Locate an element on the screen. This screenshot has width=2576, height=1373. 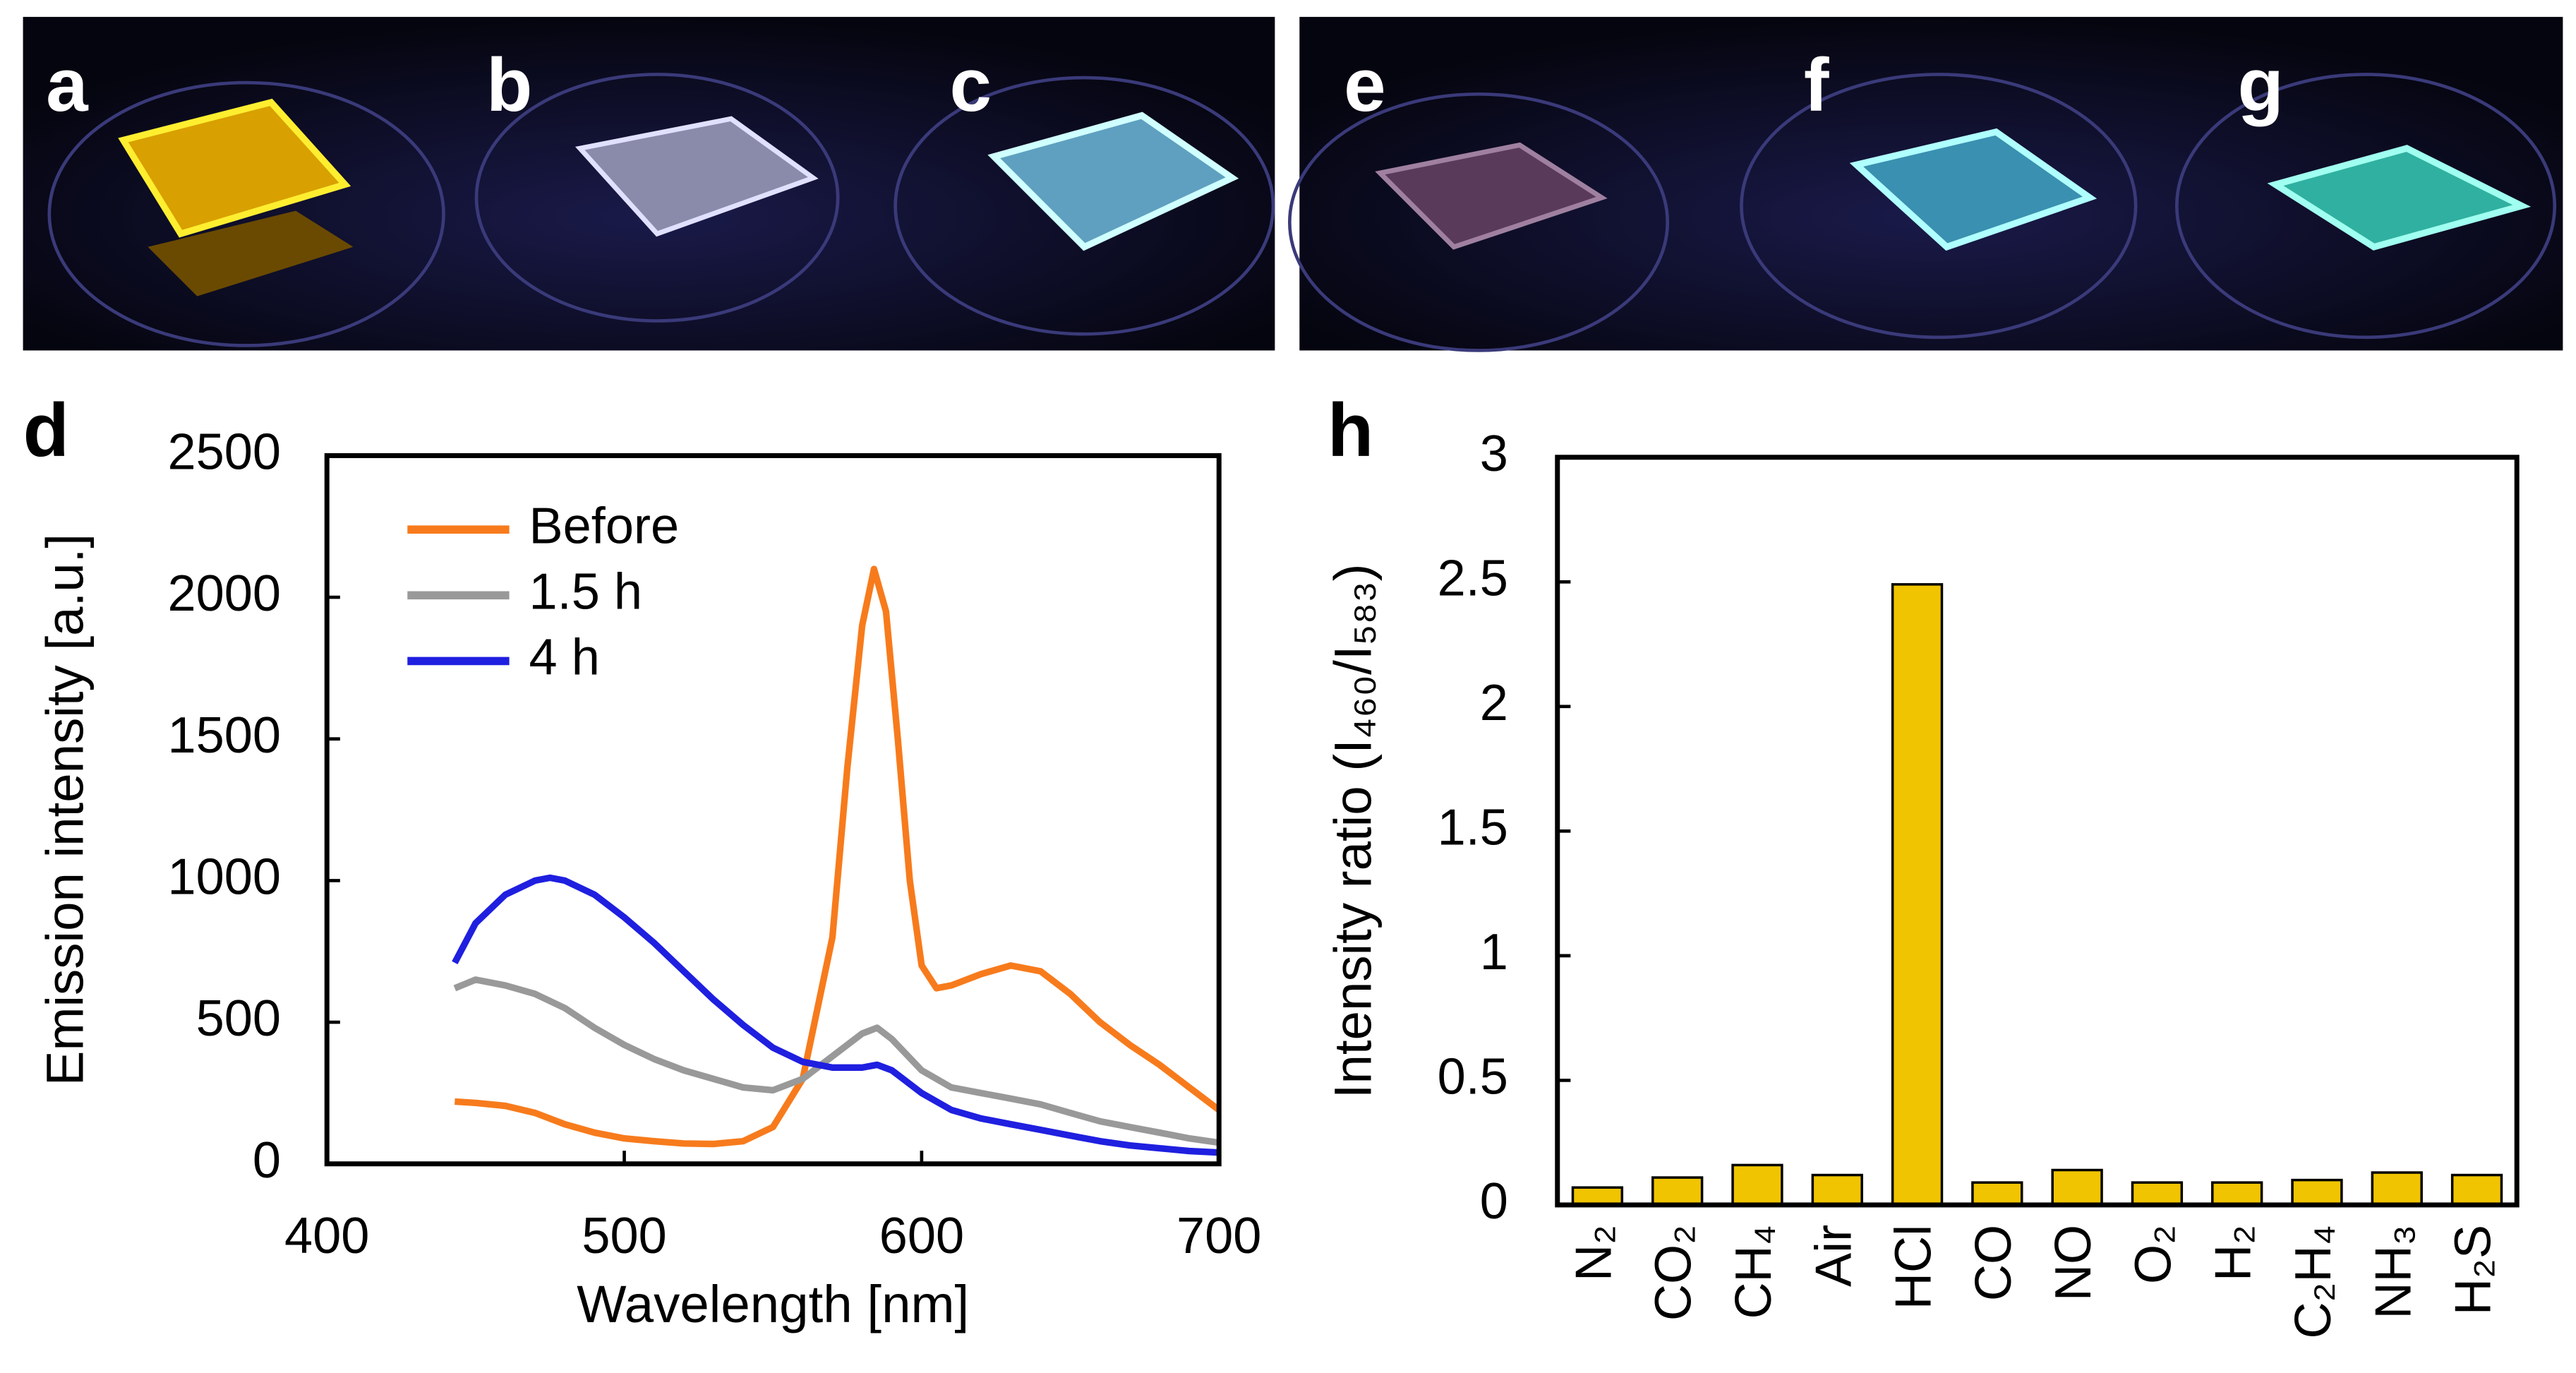
y-tick-label: 0.5 is located at coordinates (1473, 1076).